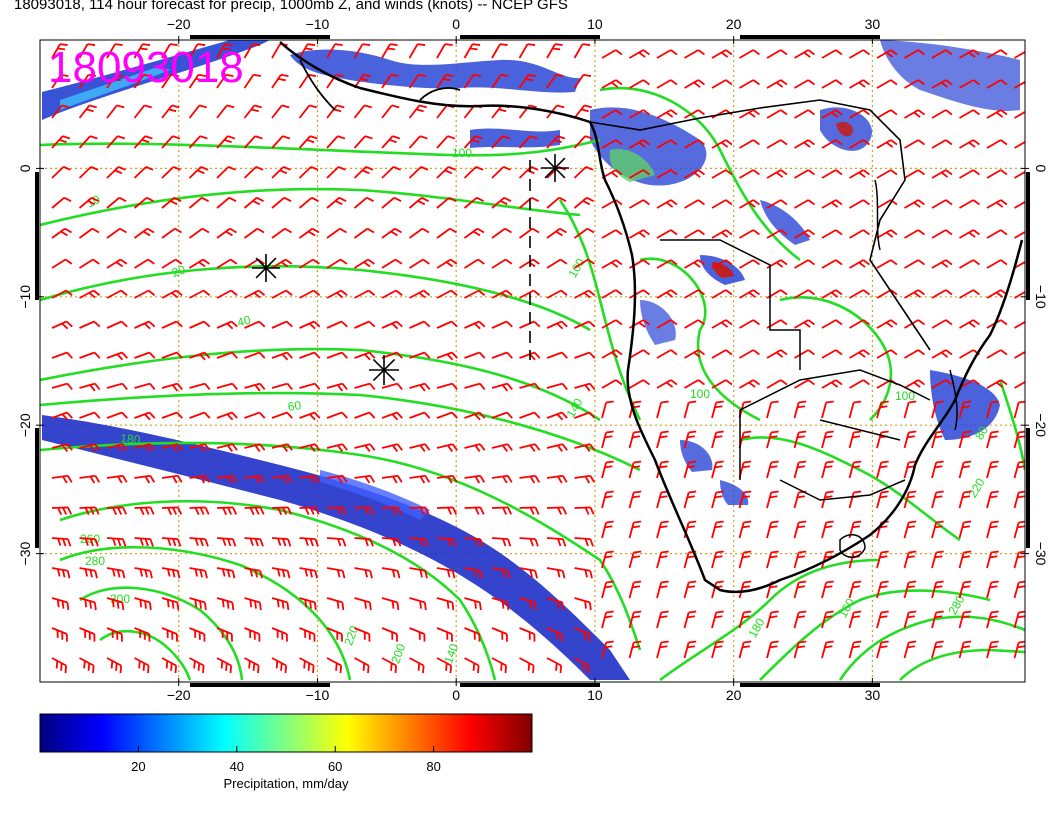  I want to click on contour-label: 20, so click(179, 271).